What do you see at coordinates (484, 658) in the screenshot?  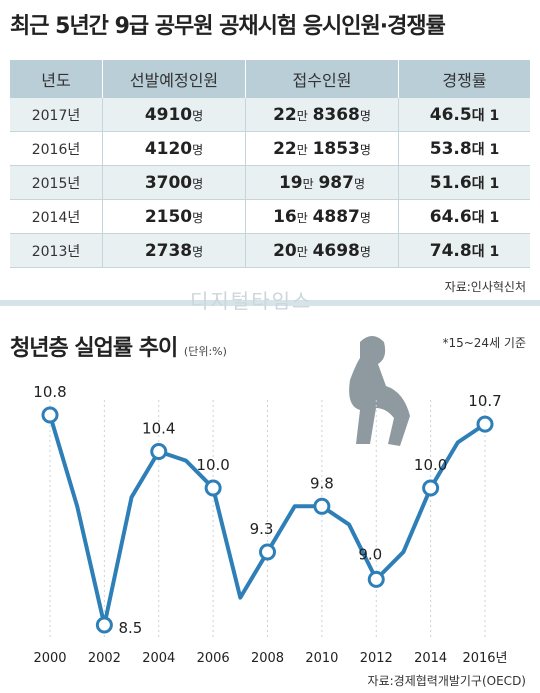 I see `x-tick-label: 2016년` at bounding box center [484, 658].